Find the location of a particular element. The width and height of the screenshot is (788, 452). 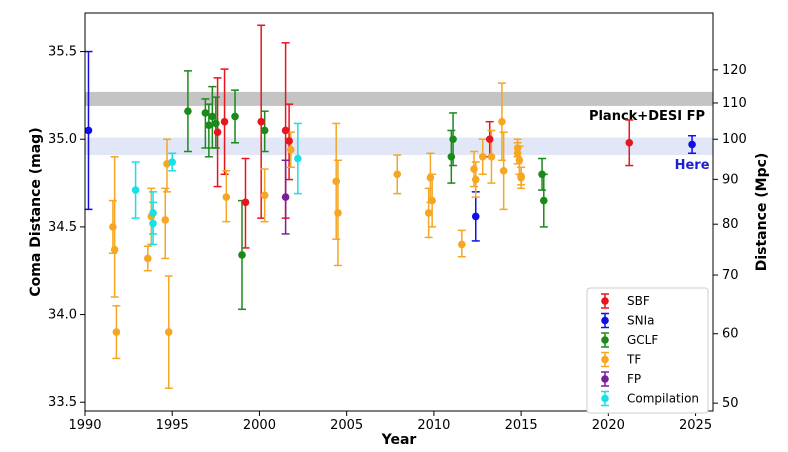

x-tick-label: 1995 is located at coordinates (172, 425).